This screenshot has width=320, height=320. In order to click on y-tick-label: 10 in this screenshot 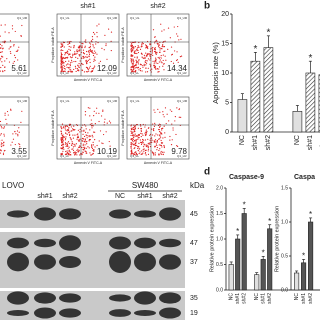, I will do `click(225, 73)`.